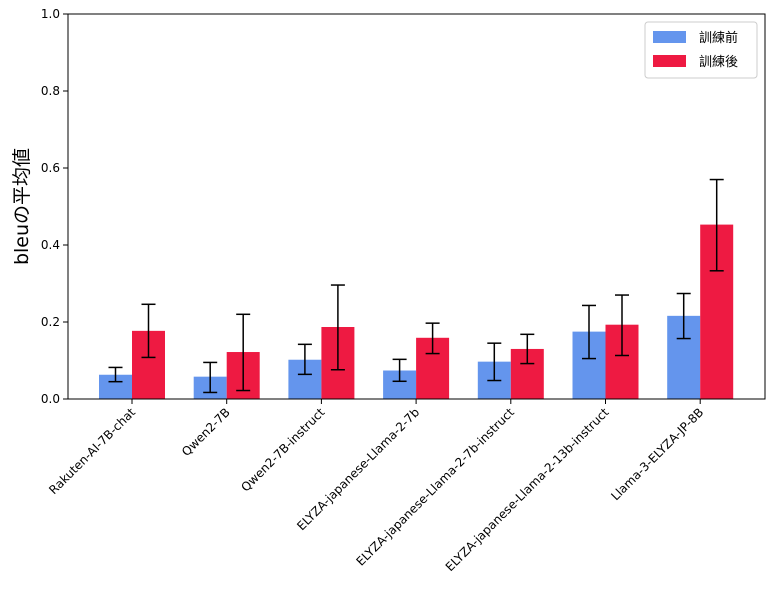  Describe the element at coordinates (54, 206) in the screenshot. I see `y-ticks: 0.0 0.2 0.4 0.6 0.8 1.0` at that location.